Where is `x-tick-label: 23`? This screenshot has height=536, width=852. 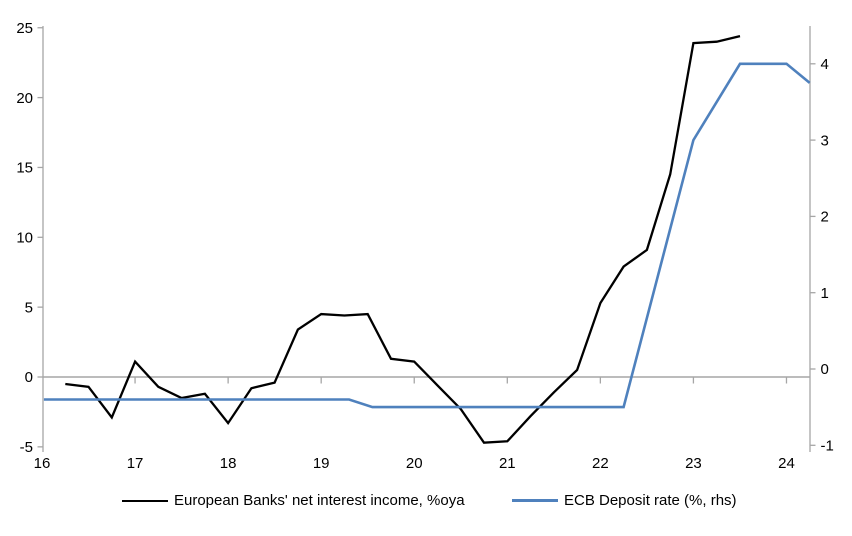
x-tick-label: 23 is located at coordinates (693, 463).